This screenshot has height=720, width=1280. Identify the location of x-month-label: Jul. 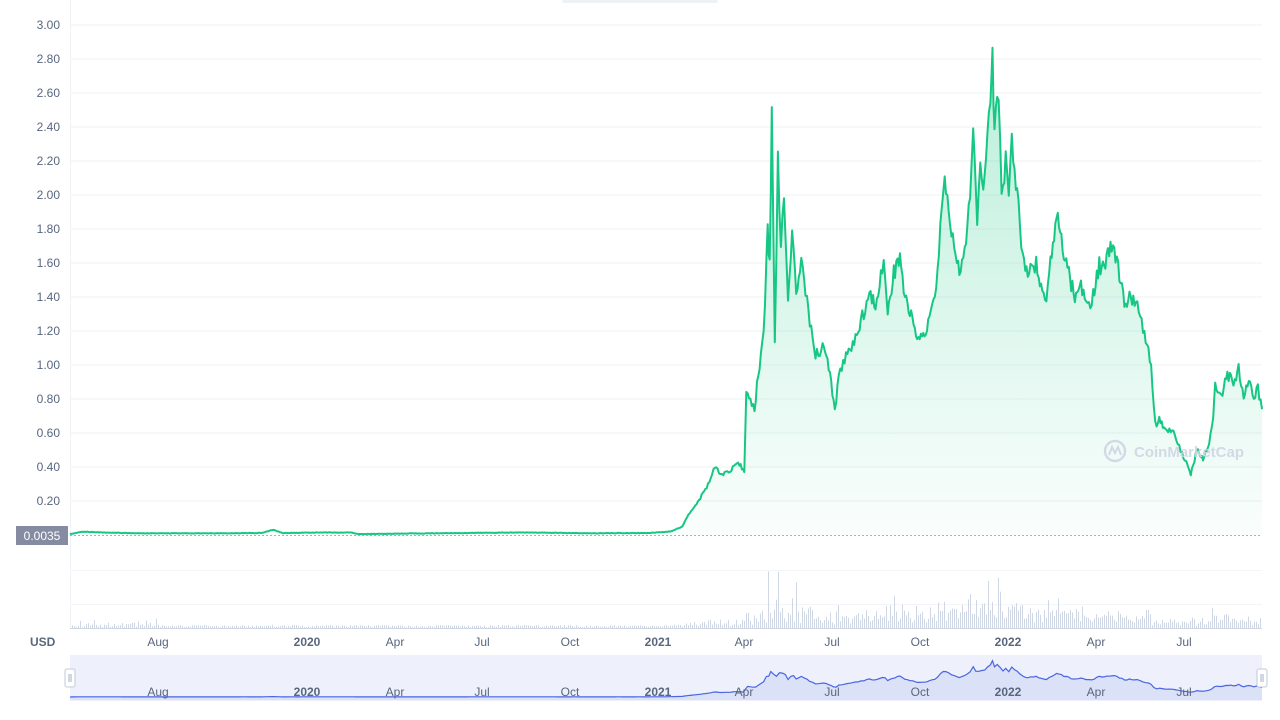
(481, 642).